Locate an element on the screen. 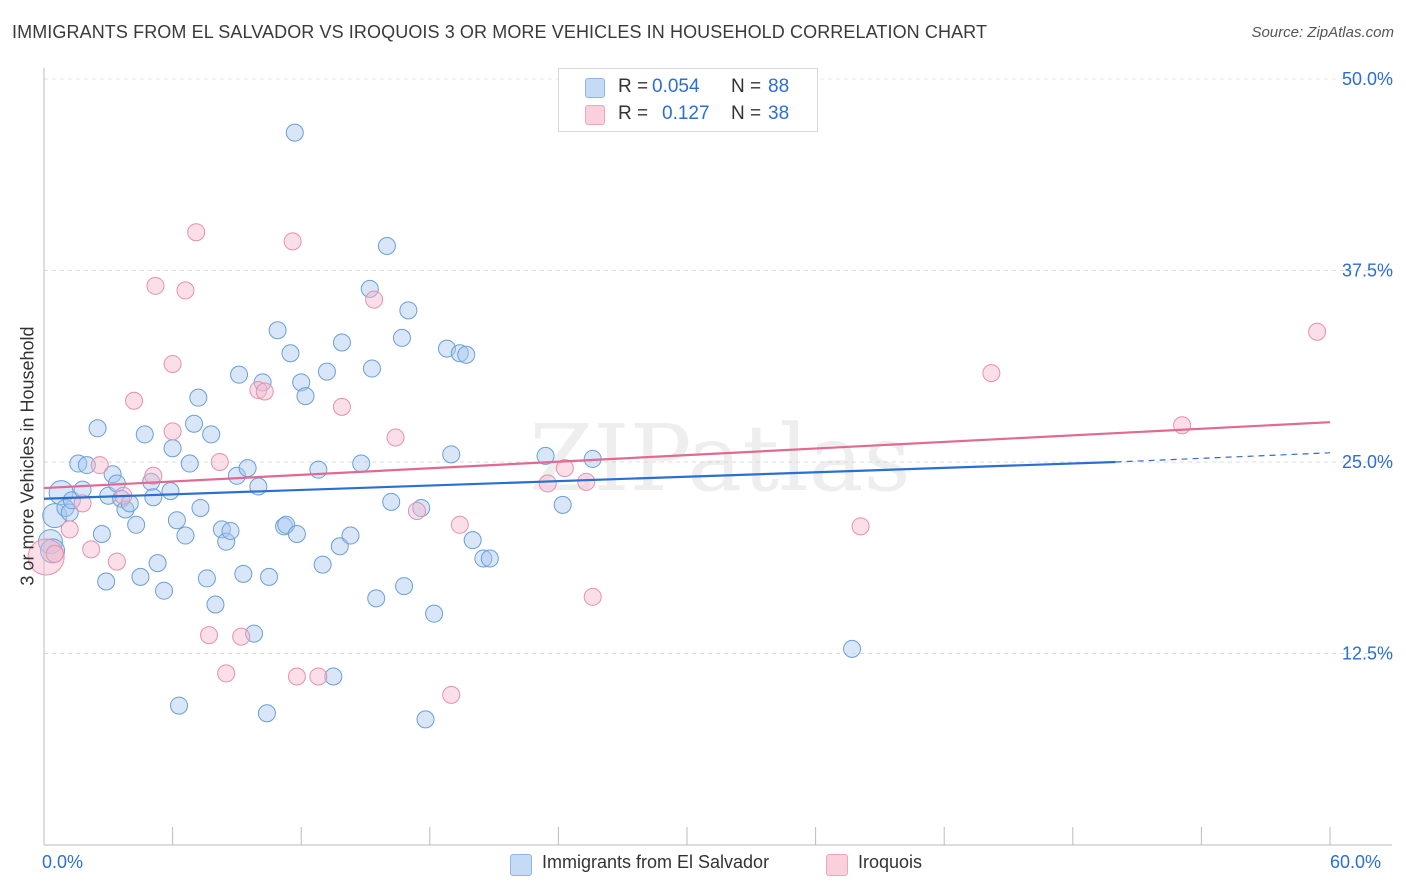  x-tick-label-max: 60.0% is located at coordinates (1356, 862).